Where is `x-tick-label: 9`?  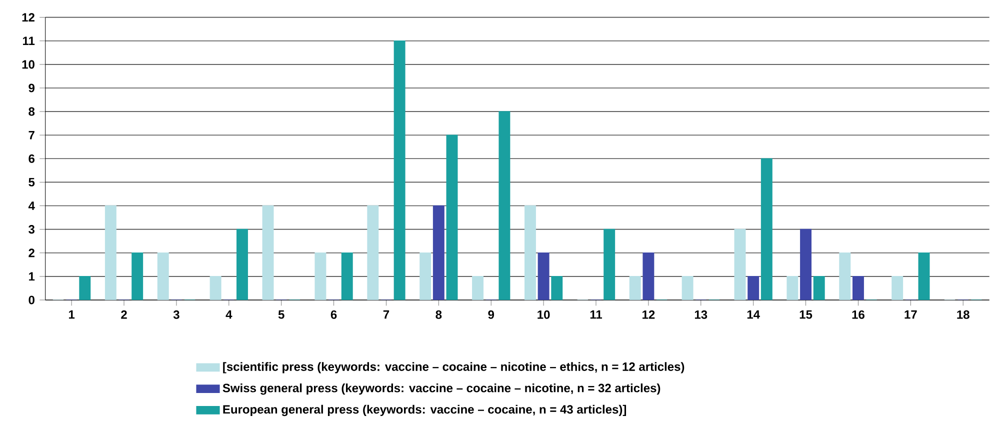
x-tick-label: 9 is located at coordinates (491, 314).